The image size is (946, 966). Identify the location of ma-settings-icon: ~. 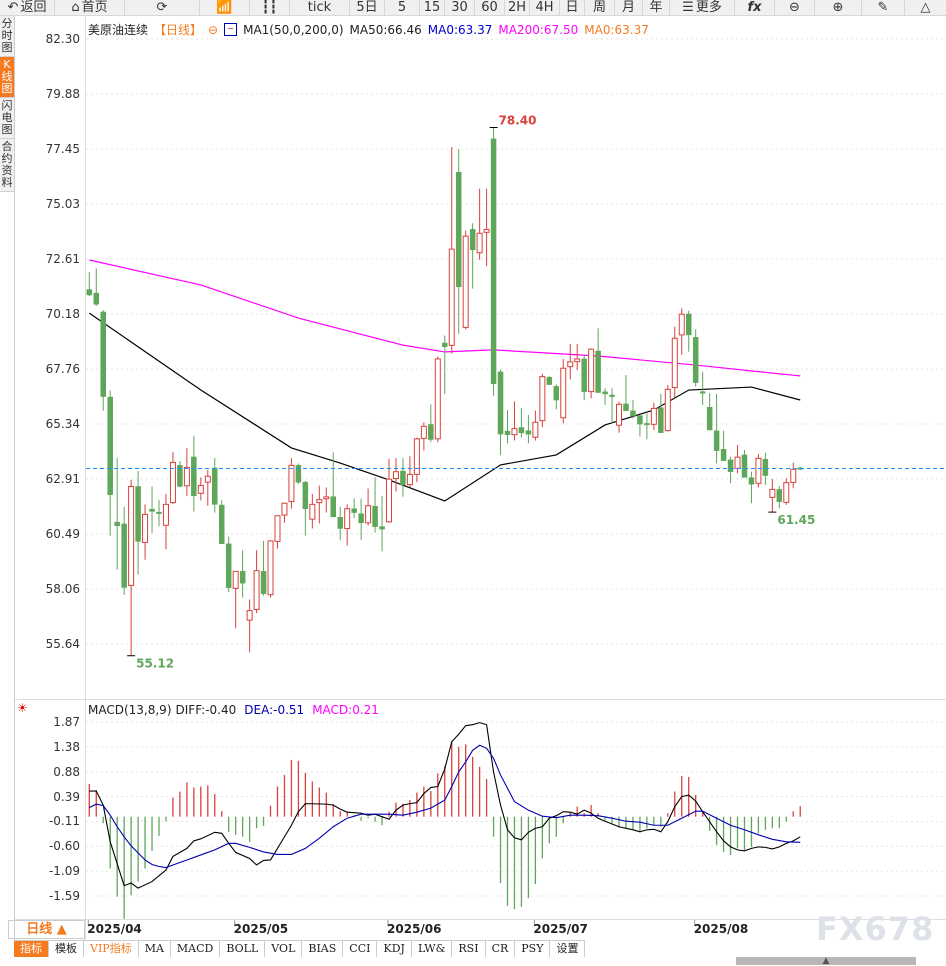
(231, 29).